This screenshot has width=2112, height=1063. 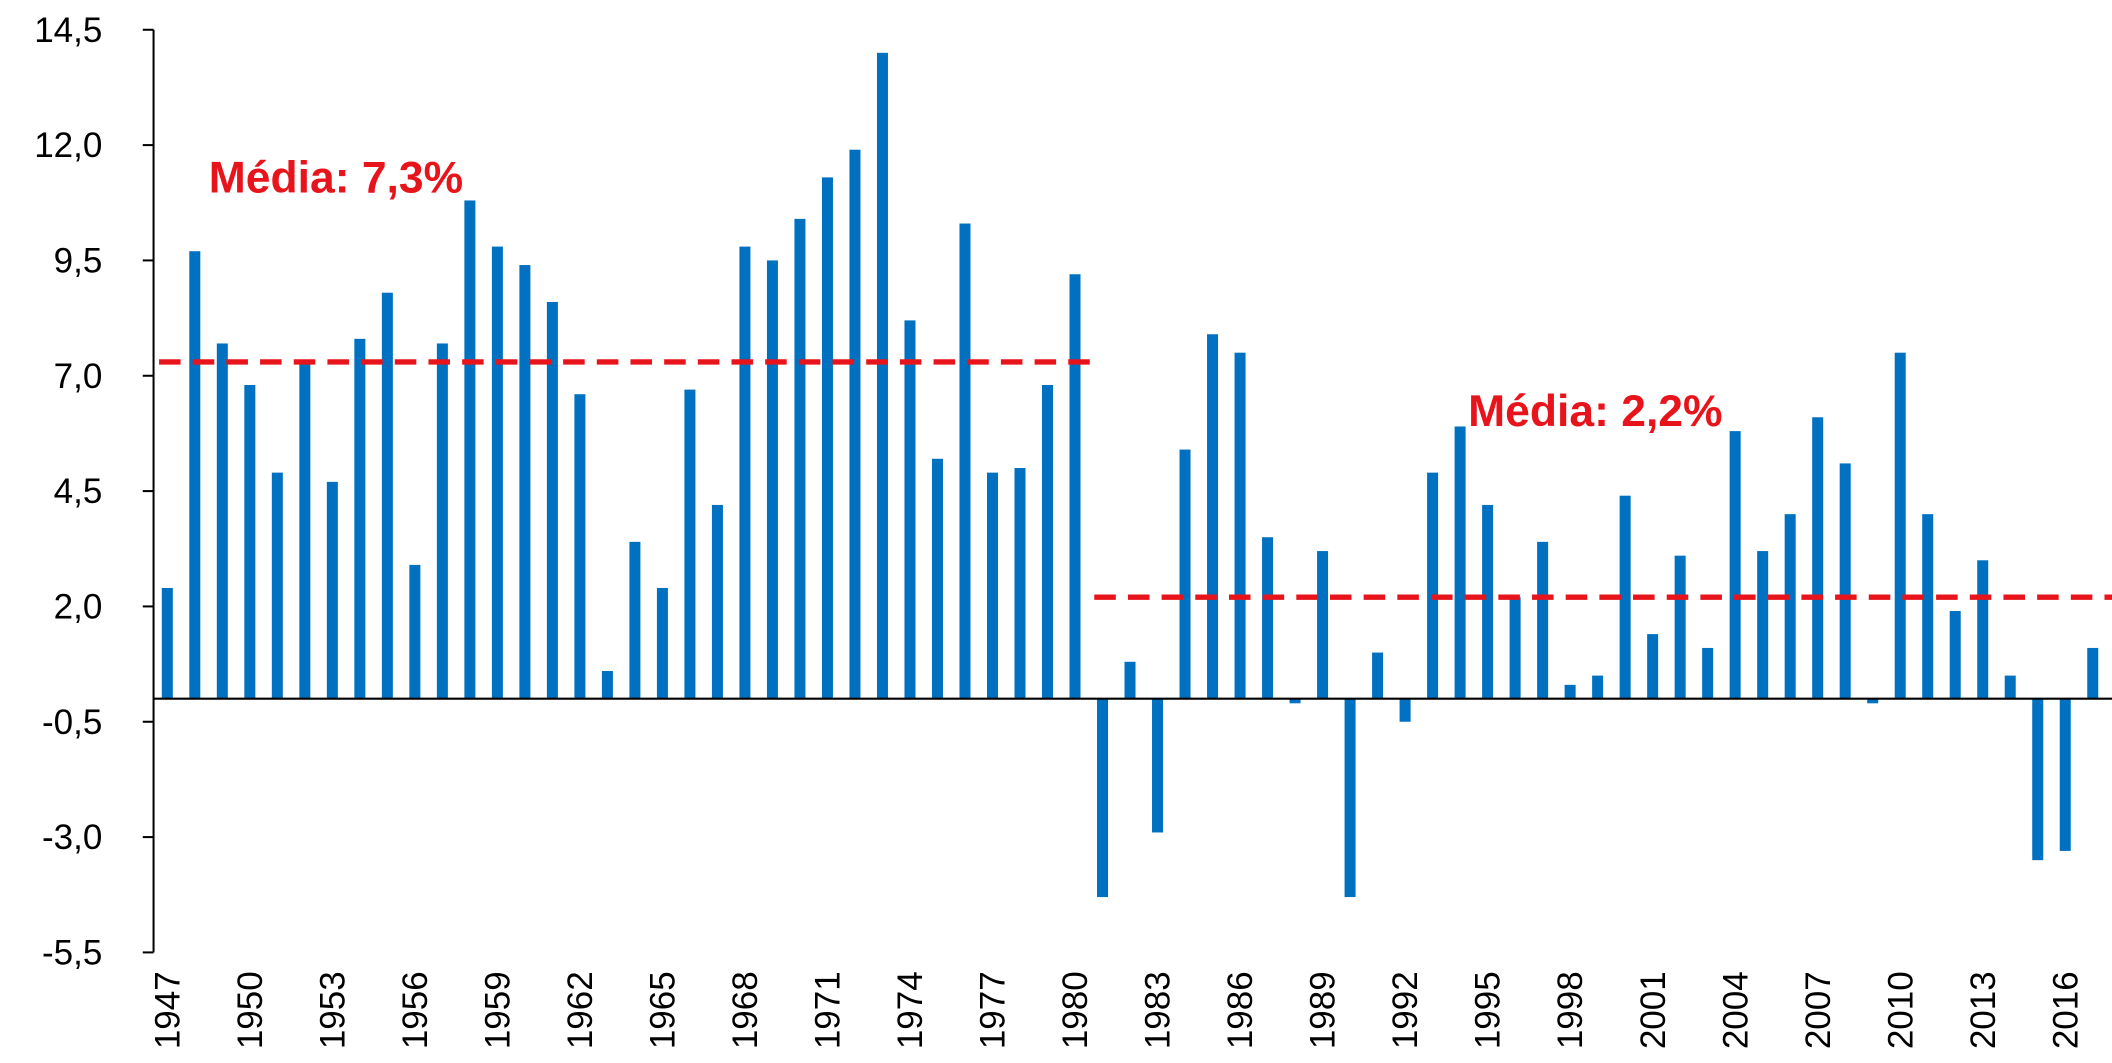 What do you see at coordinates (68, 30) in the screenshot?
I see `y-tick-label: 14,5` at bounding box center [68, 30].